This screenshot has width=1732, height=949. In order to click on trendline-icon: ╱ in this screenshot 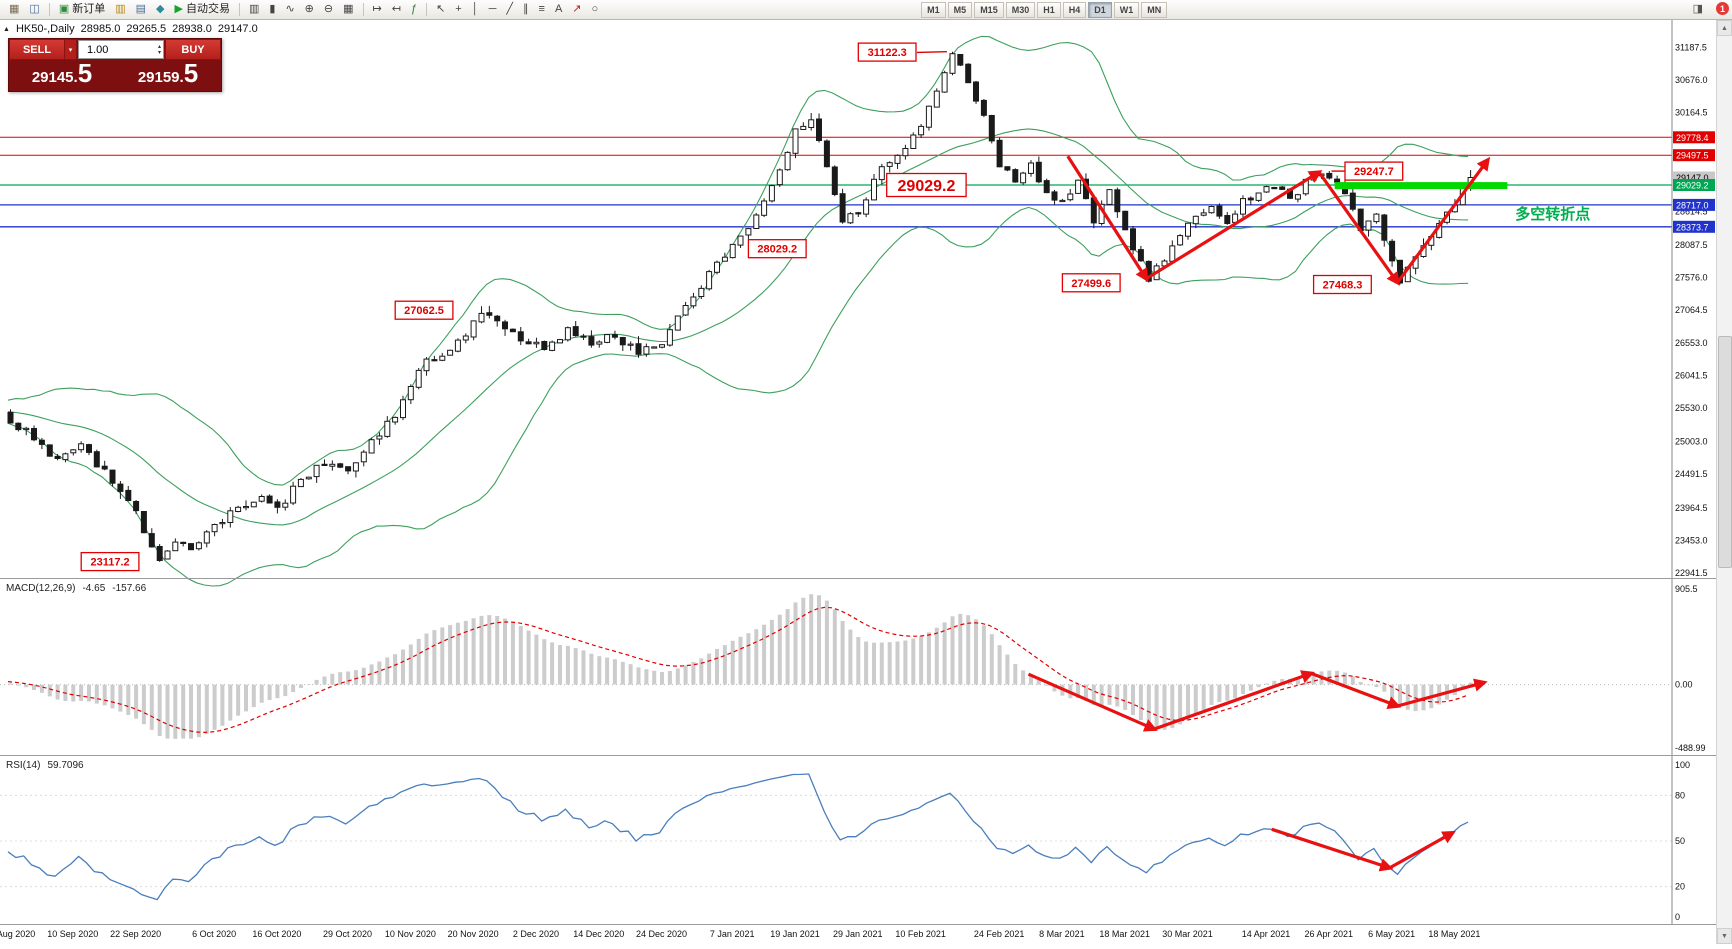, I will do `click(509, 9)`.